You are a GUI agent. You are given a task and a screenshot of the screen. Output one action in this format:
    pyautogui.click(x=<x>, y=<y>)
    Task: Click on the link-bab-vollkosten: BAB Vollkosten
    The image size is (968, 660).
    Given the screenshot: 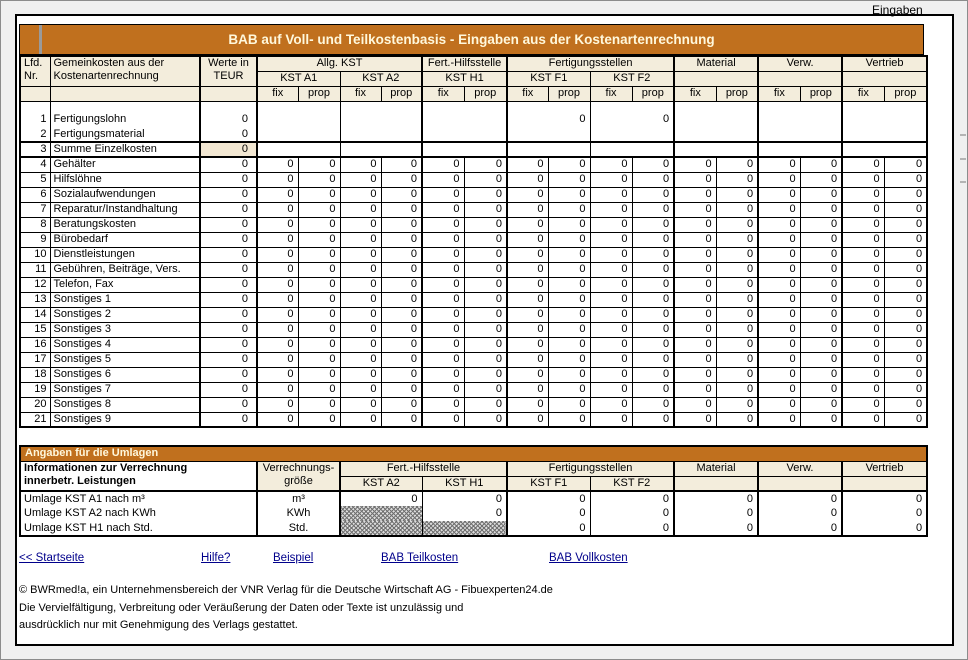 What is the action you would take?
    pyautogui.click(x=588, y=558)
    